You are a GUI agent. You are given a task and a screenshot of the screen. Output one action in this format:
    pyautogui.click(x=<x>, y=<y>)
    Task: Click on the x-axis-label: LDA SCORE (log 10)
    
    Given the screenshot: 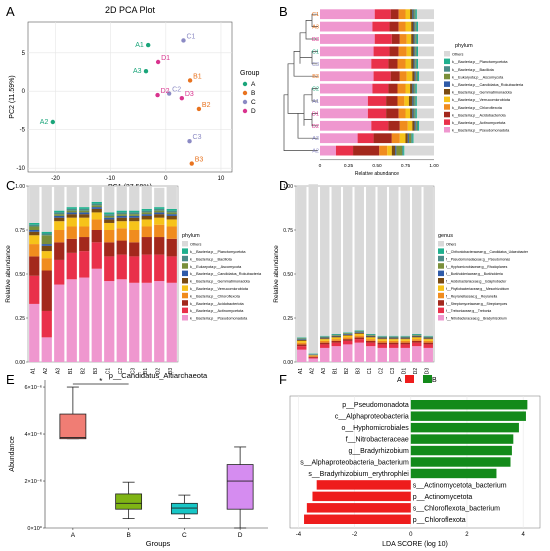 What is the action you would take?
    pyautogui.click(x=415, y=544)
    